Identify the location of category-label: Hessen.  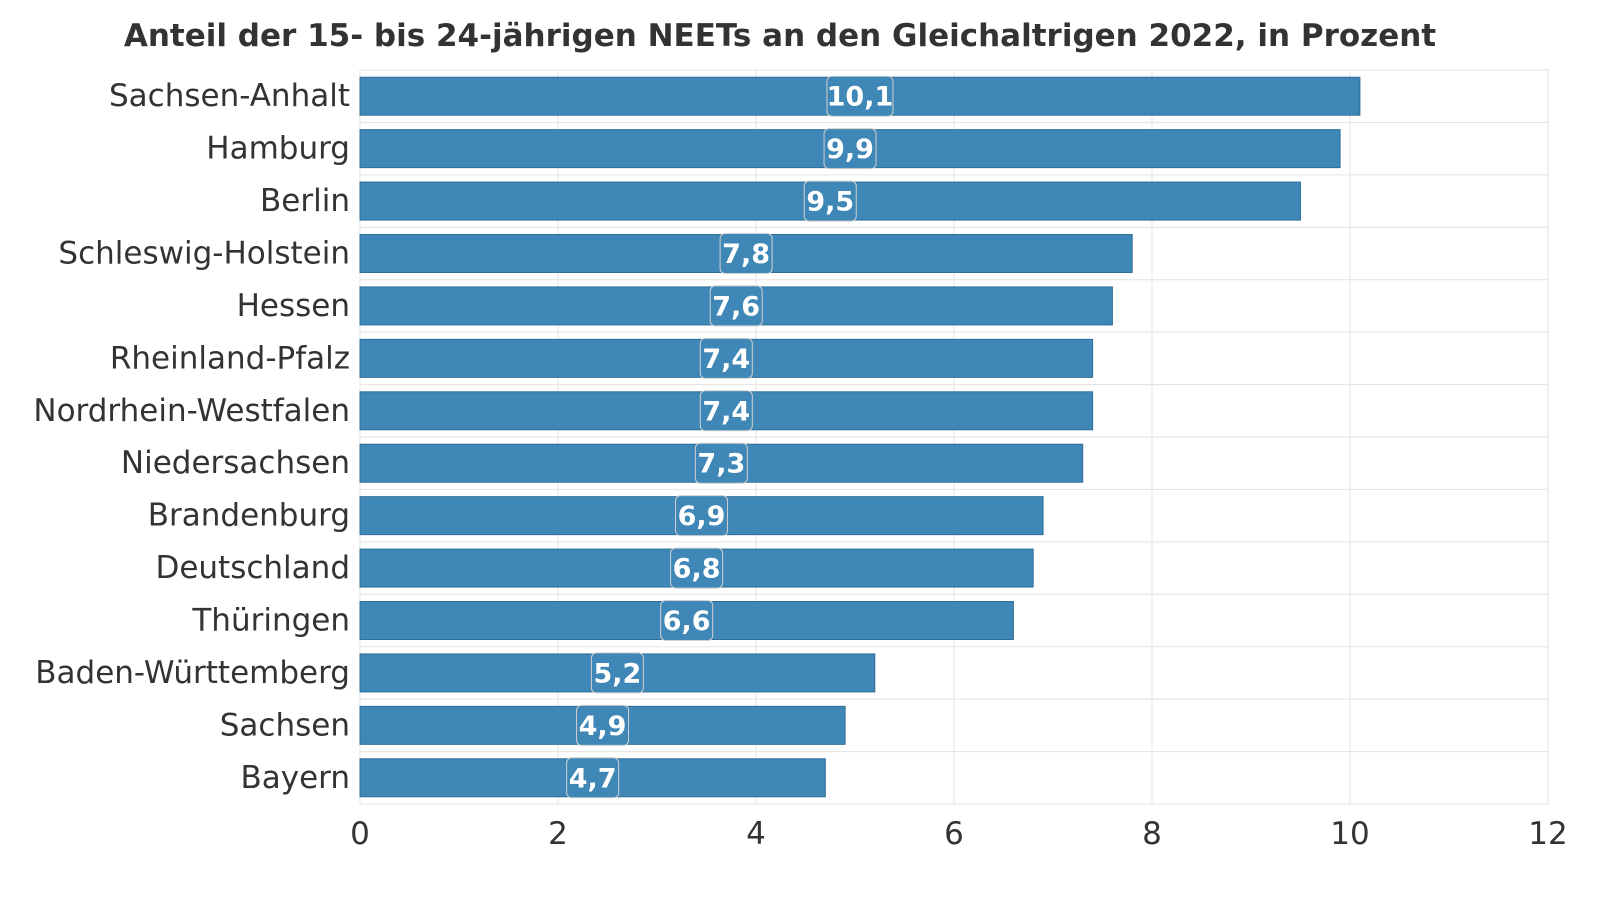
(293, 306).